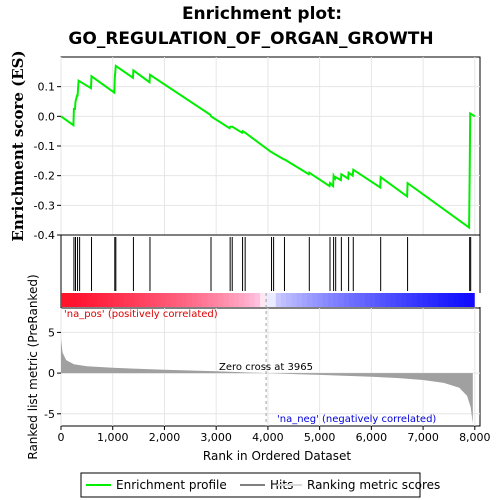 The height and width of the screenshot is (500, 500). Describe the element at coordinates (44, 205) in the screenshot. I see `es-ytick-label: -0.3` at that location.